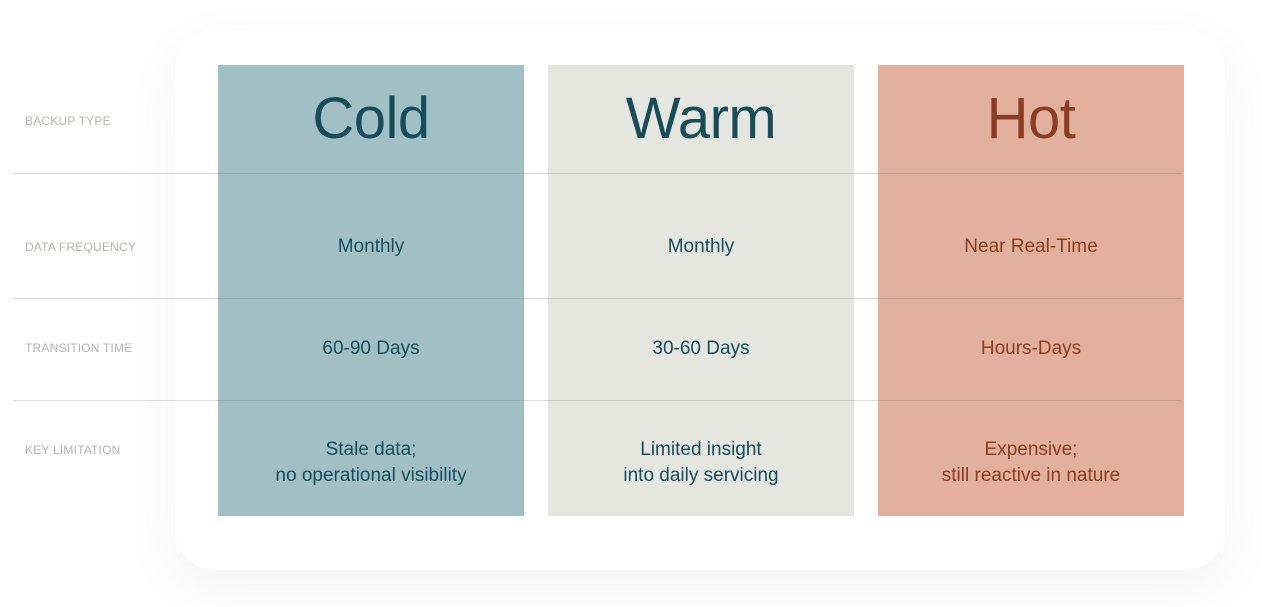  What do you see at coordinates (1031, 449) in the screenshot?
I see `key-limitation-line: Expensive;` at bounding box center [1031, 449].